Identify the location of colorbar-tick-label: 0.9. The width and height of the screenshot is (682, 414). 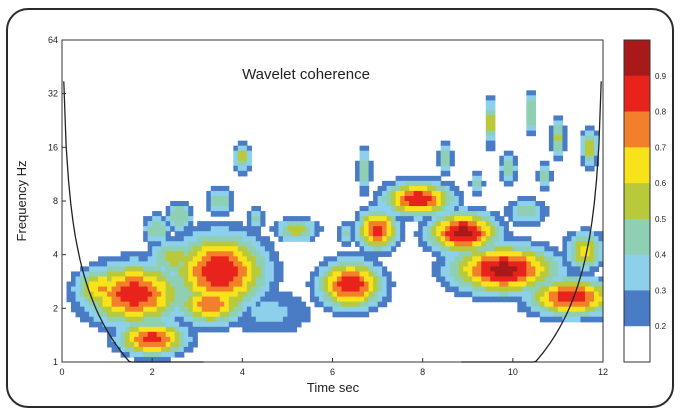
(661, 76).